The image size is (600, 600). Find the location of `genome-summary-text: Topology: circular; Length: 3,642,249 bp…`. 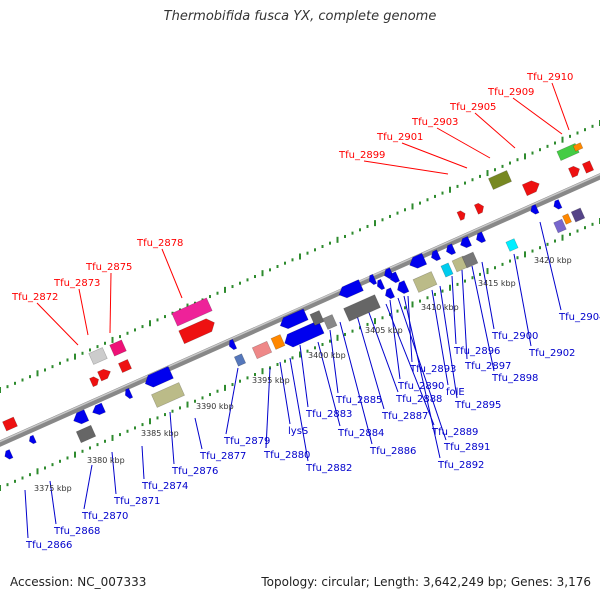

genome-summary-text: Topology: circular; Length: 3,642,249 bp… is located at coordinates (426, 582).